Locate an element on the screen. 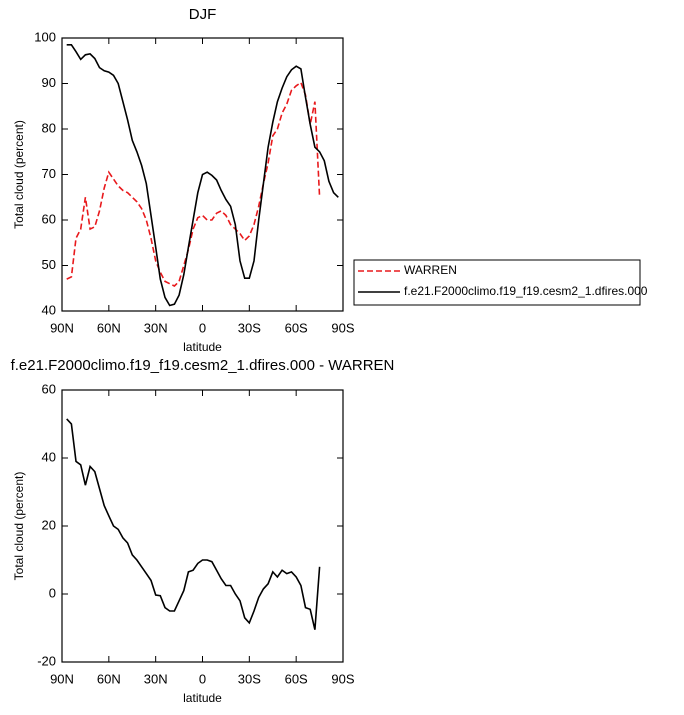  legend-box is located at coordinates (497, 282).